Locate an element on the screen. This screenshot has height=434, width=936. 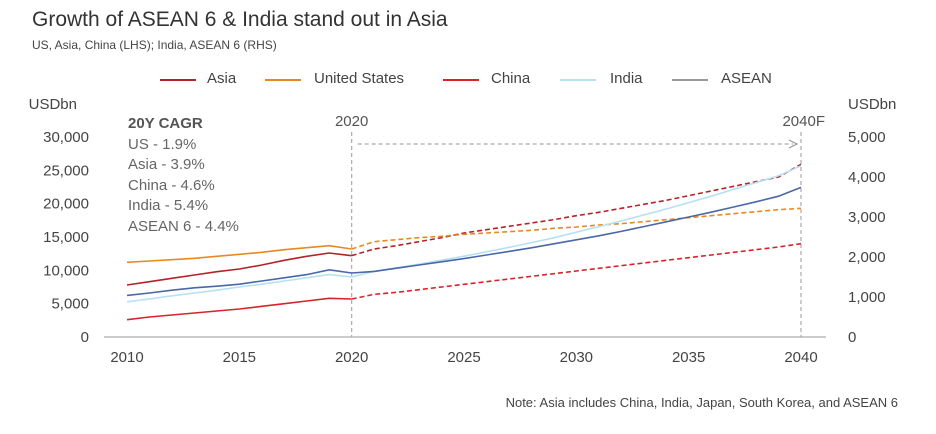
cagr-title: 20Y CAGR is located at coordinates (165, 123).